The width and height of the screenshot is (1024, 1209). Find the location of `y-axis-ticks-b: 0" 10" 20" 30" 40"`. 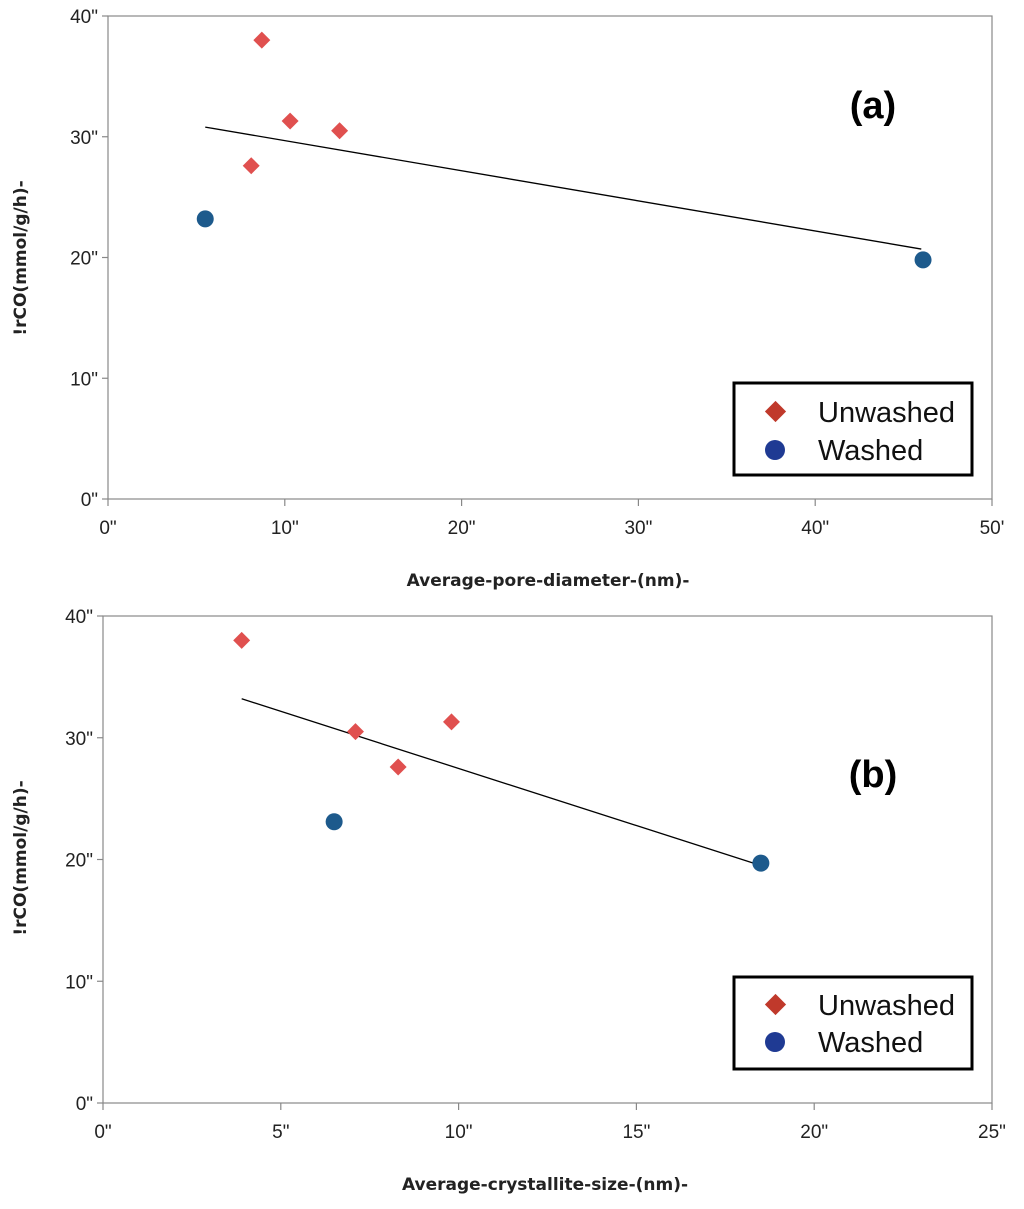

y-axis-ticks-b: 0" 10" 20" 30" 40" is located at coordinates (84, 861).